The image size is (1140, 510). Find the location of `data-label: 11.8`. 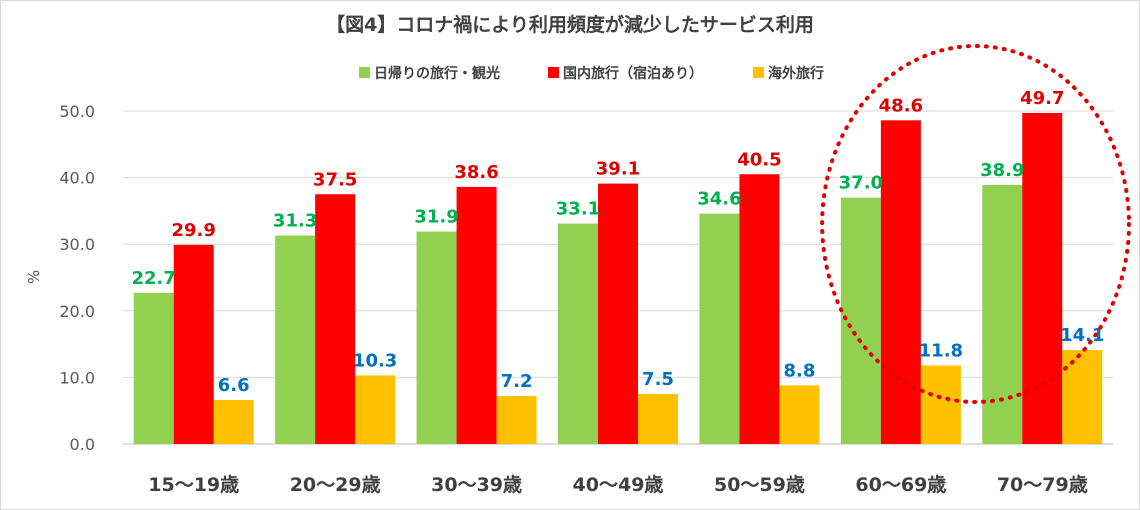

data-label: 11.8 is located at coordinates (941, 350).